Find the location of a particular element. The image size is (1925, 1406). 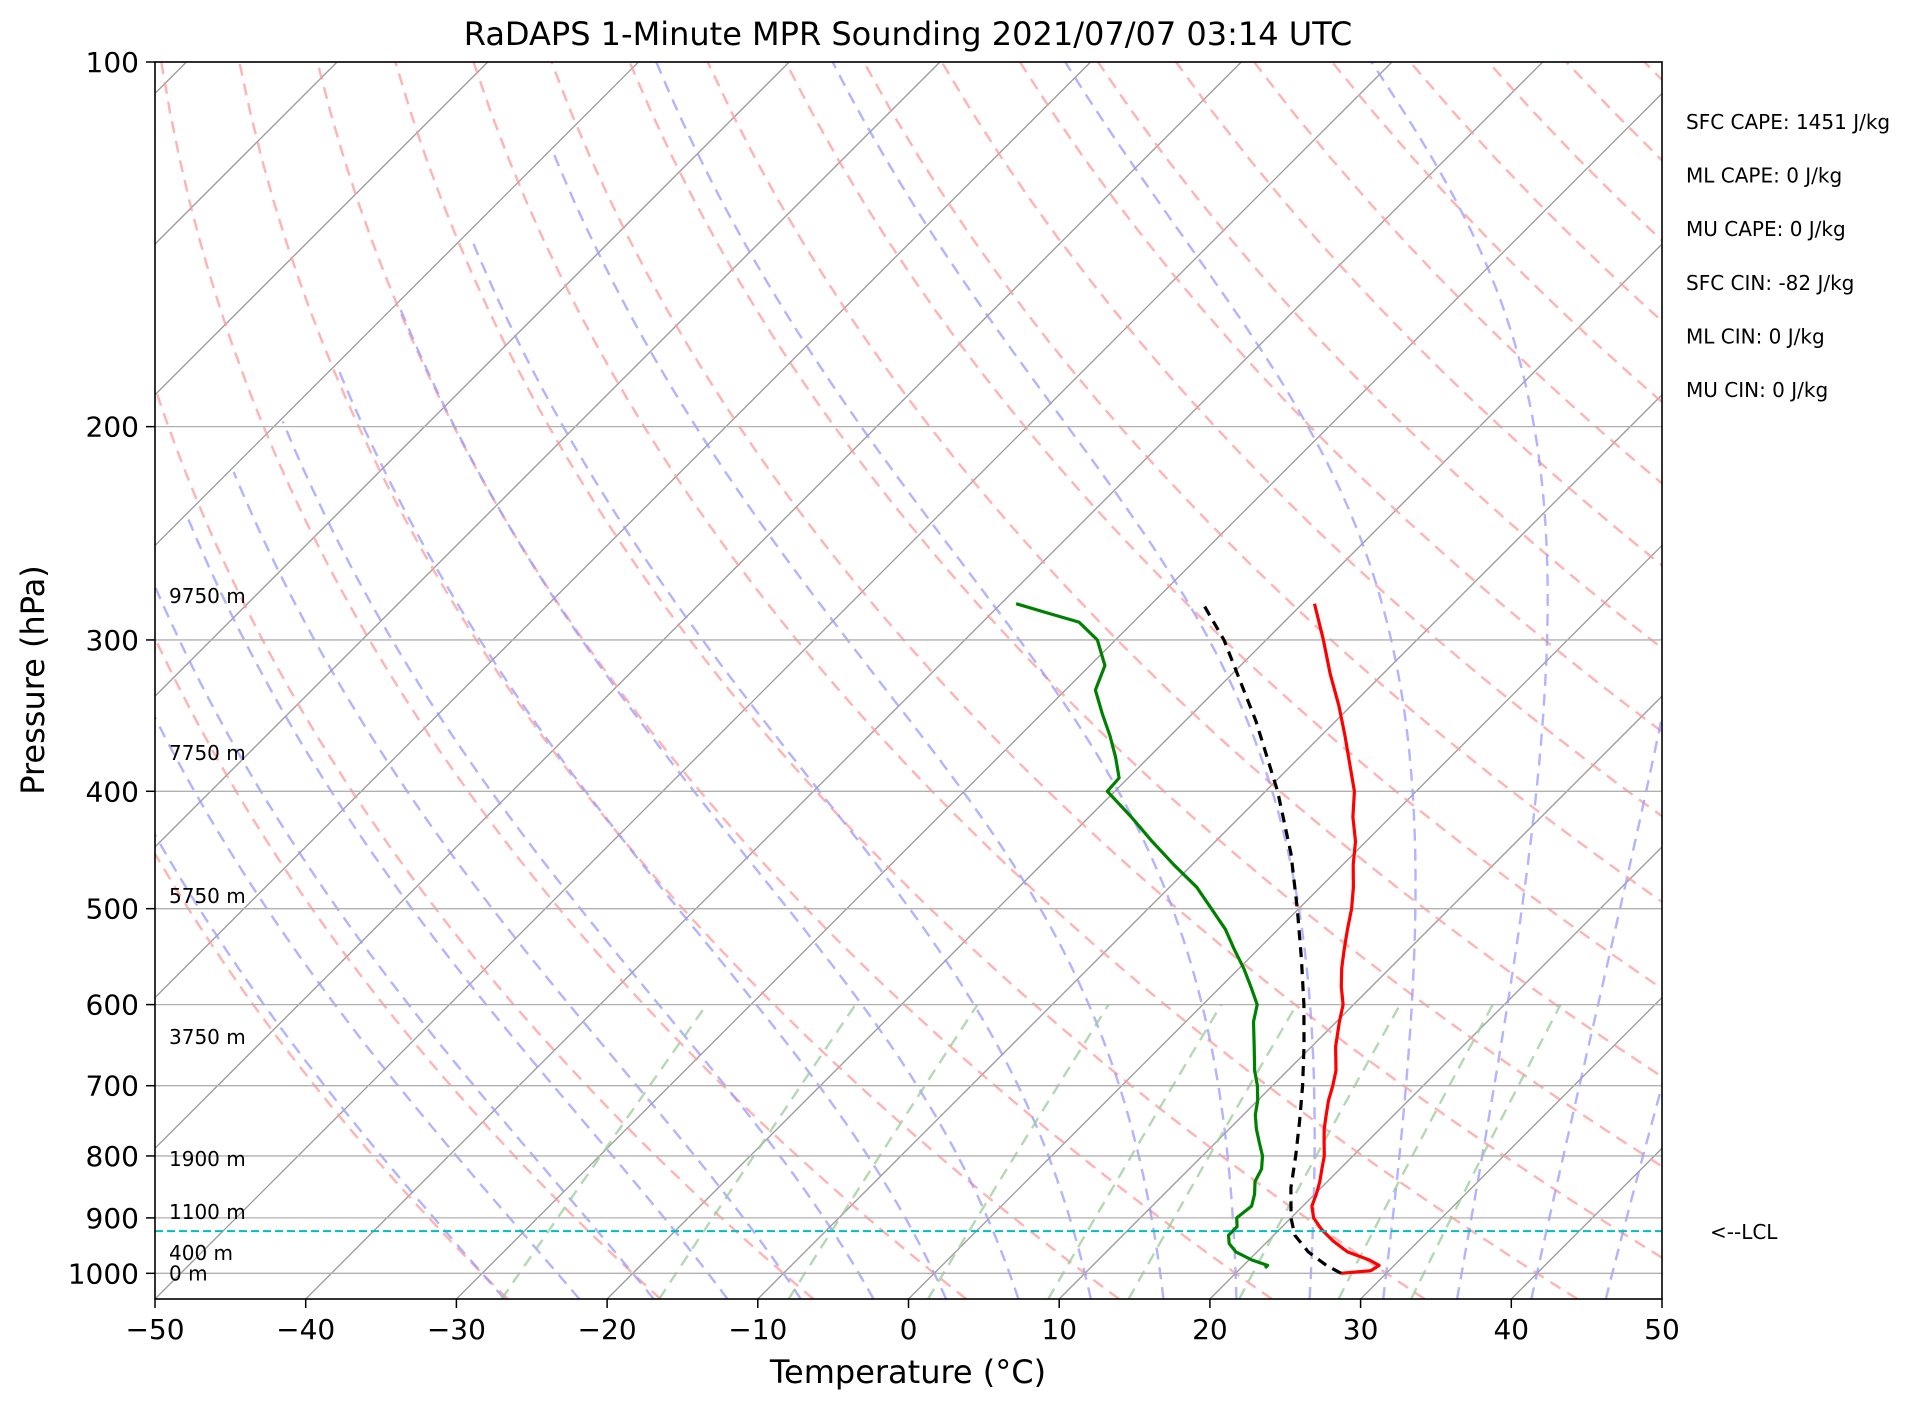

height-label: 7750 m is located at coordinates (207, 753).